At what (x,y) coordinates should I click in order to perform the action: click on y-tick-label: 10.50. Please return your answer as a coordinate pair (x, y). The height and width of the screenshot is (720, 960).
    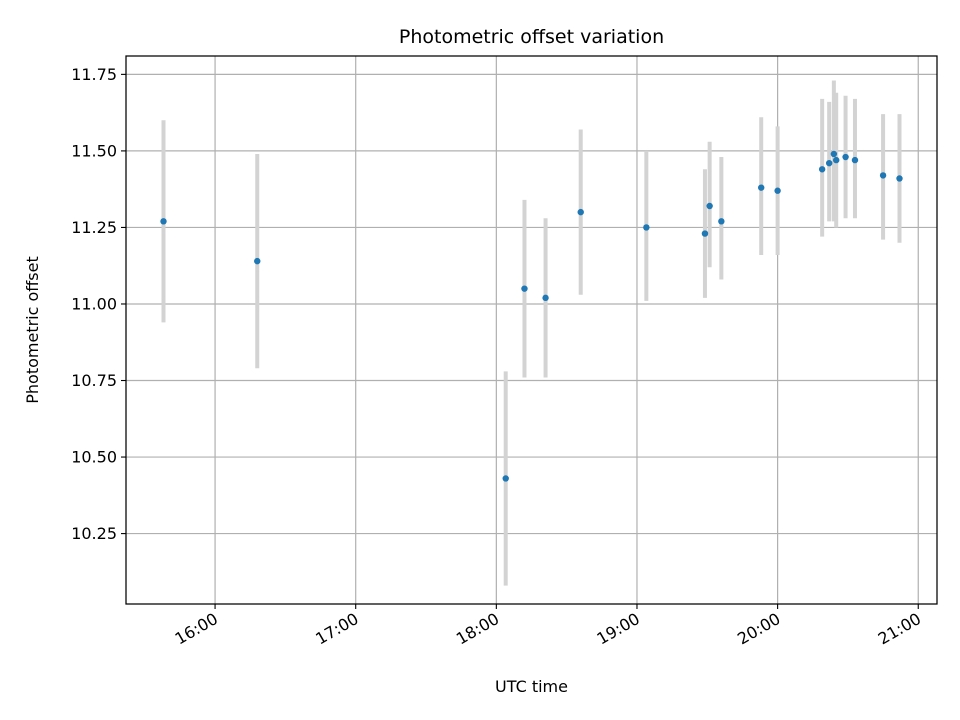
    Looking at the image, I should click on (94, 457).